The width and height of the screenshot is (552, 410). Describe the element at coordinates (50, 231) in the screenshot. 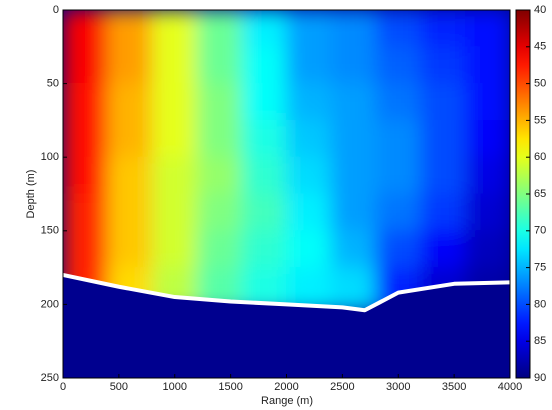

I see `y-tick-label: 150` at that location.